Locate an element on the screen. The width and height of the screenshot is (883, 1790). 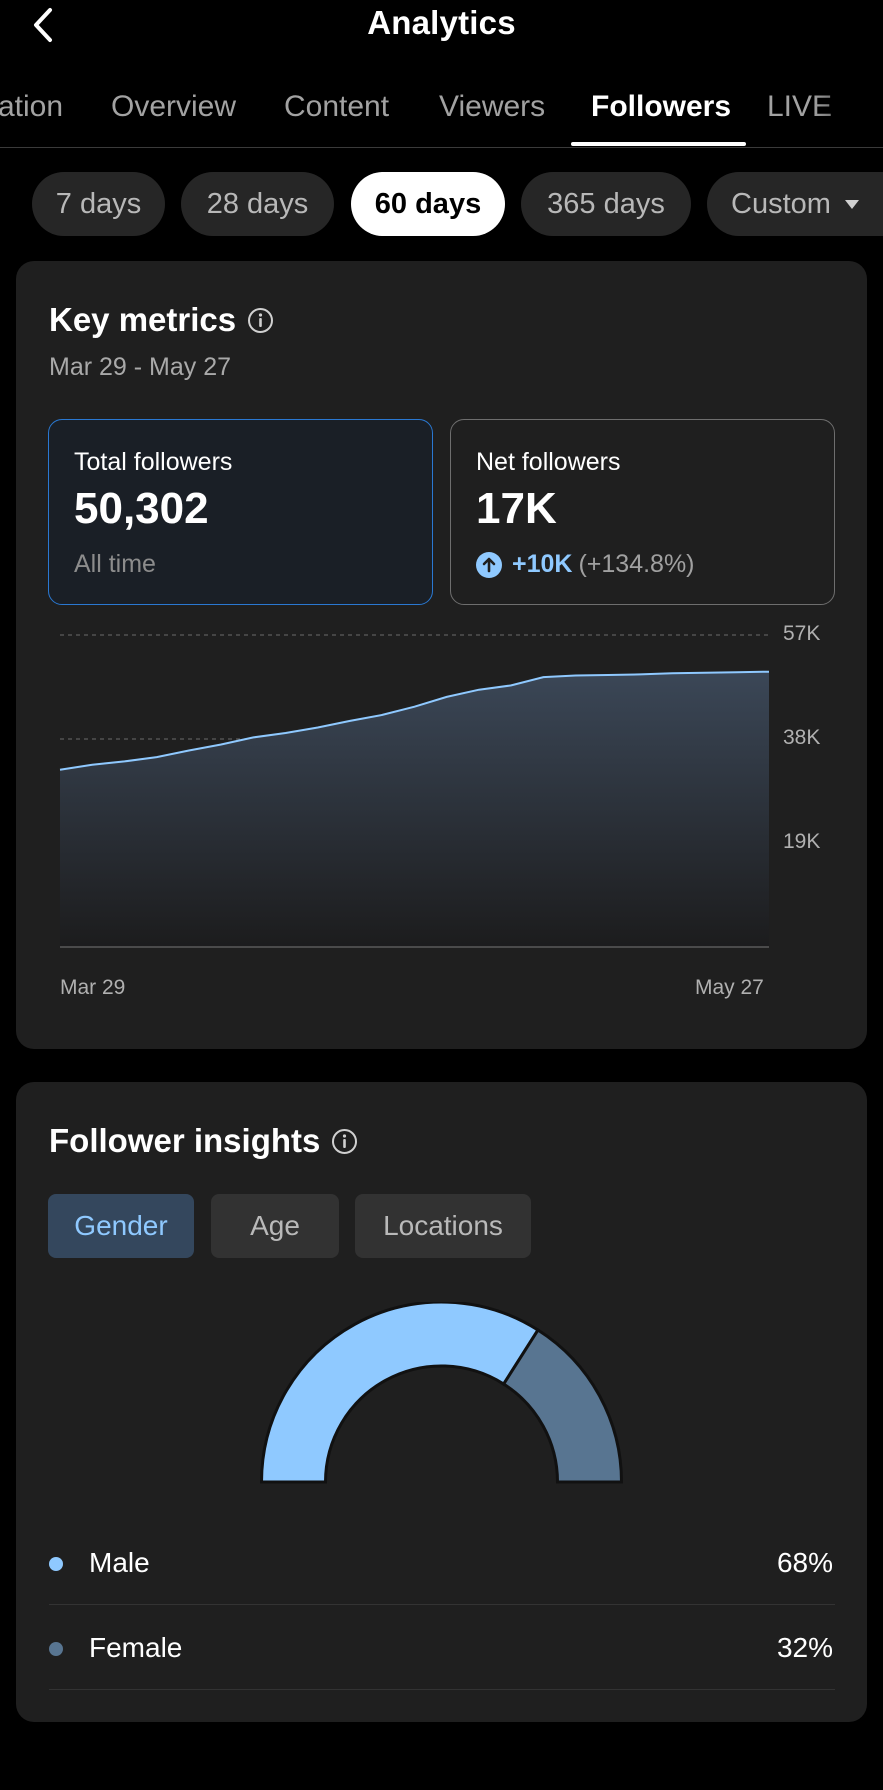
net-followers-metric: Net followers 17K +10K (+134.8%) is located at coordinates (642, 512).